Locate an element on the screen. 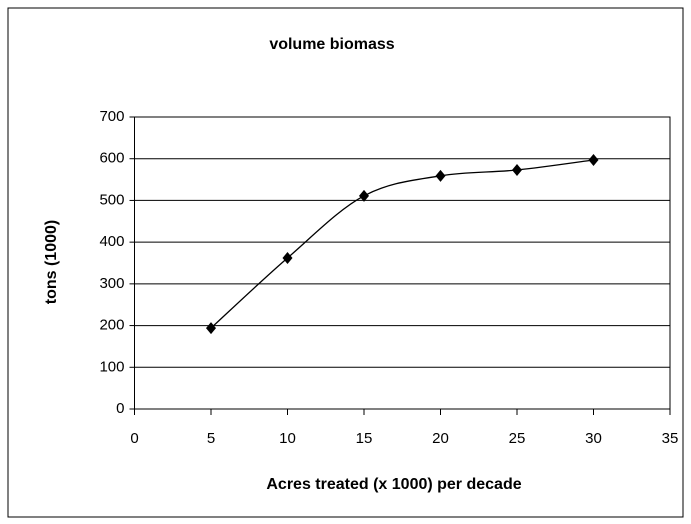 Image resolution: width=691 pixels, height=524 pixels. y-axis-label: tons (1000) is located at coordinates (51, 262).